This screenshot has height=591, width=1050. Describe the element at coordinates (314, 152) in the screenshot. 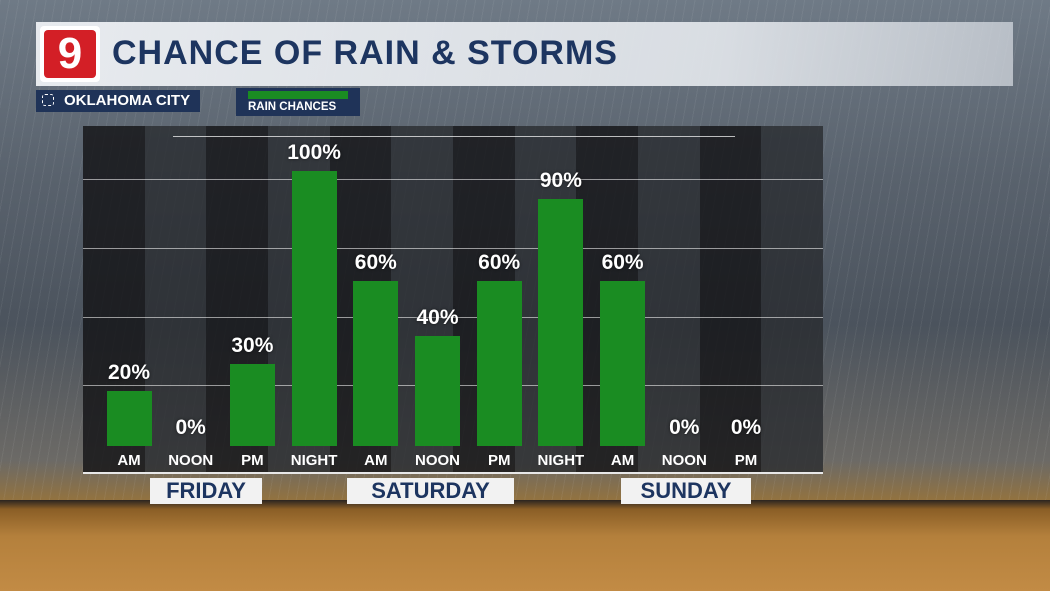

I see `chart-data-label: 100%` at that location.